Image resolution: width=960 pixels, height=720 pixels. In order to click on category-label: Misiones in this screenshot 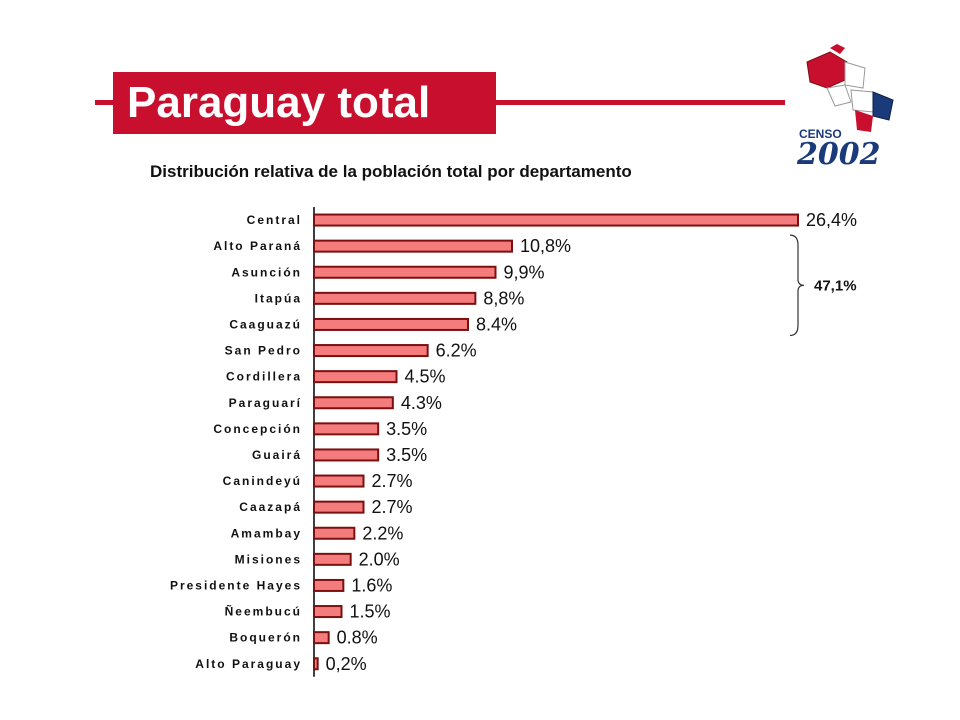, I will do `click(268, 559)`.